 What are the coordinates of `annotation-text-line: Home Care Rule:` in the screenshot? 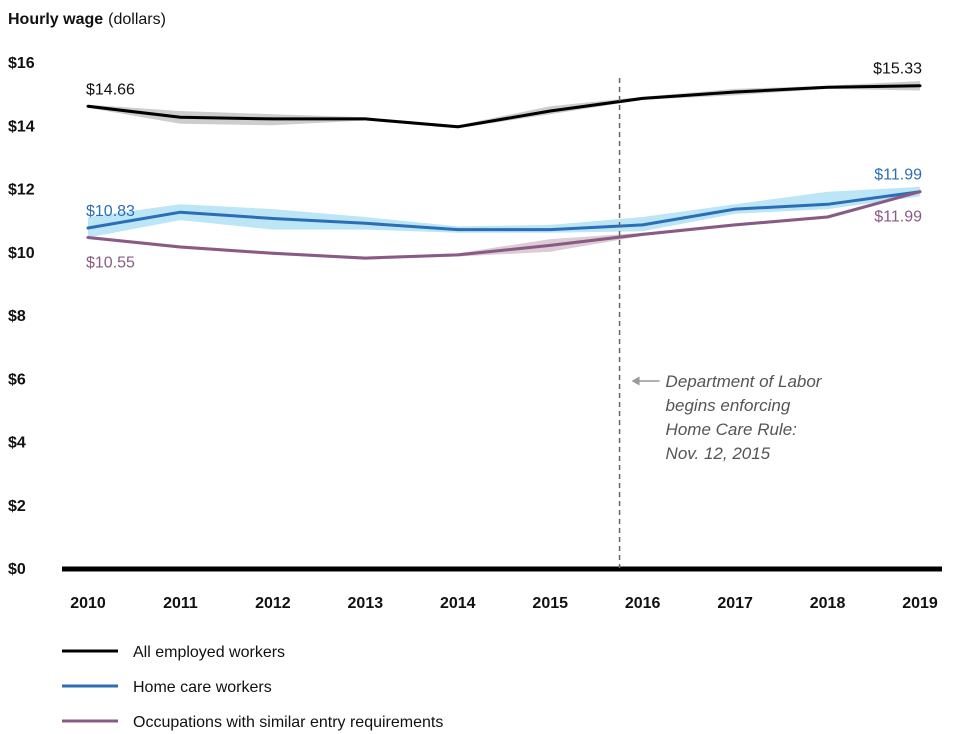 It's located at (732, 429).